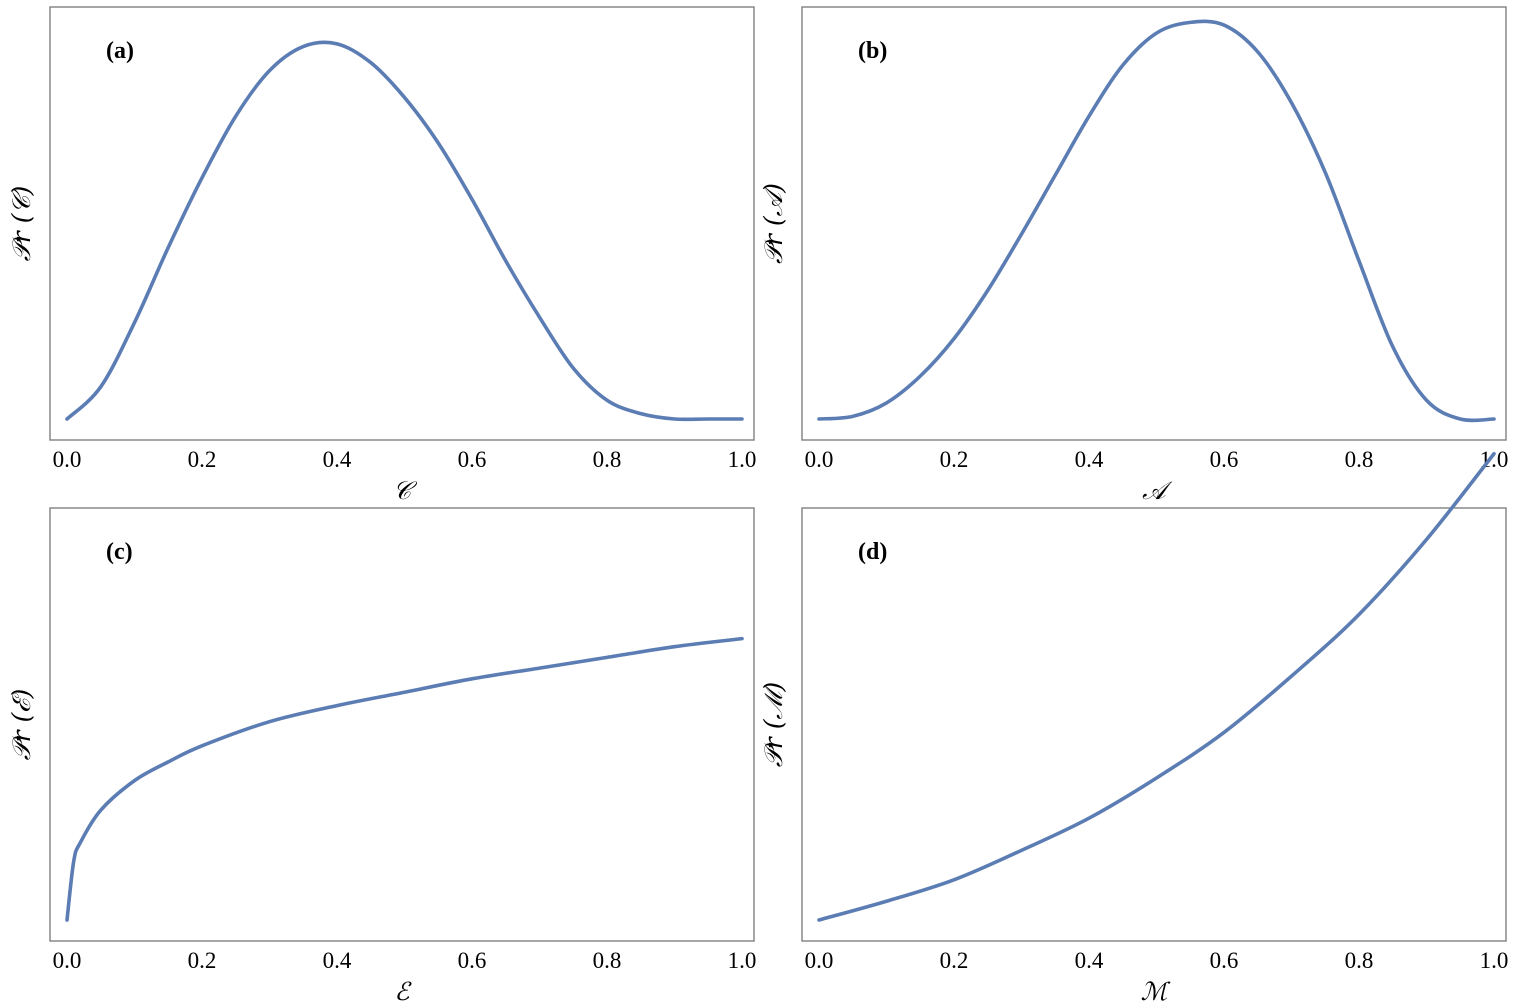 This screenshot has width=1521, height=1008. Describe the element at coordinates (1089, 459) in the screenshot. I see `panel-b-x-tick-label: 0.4` at that location.